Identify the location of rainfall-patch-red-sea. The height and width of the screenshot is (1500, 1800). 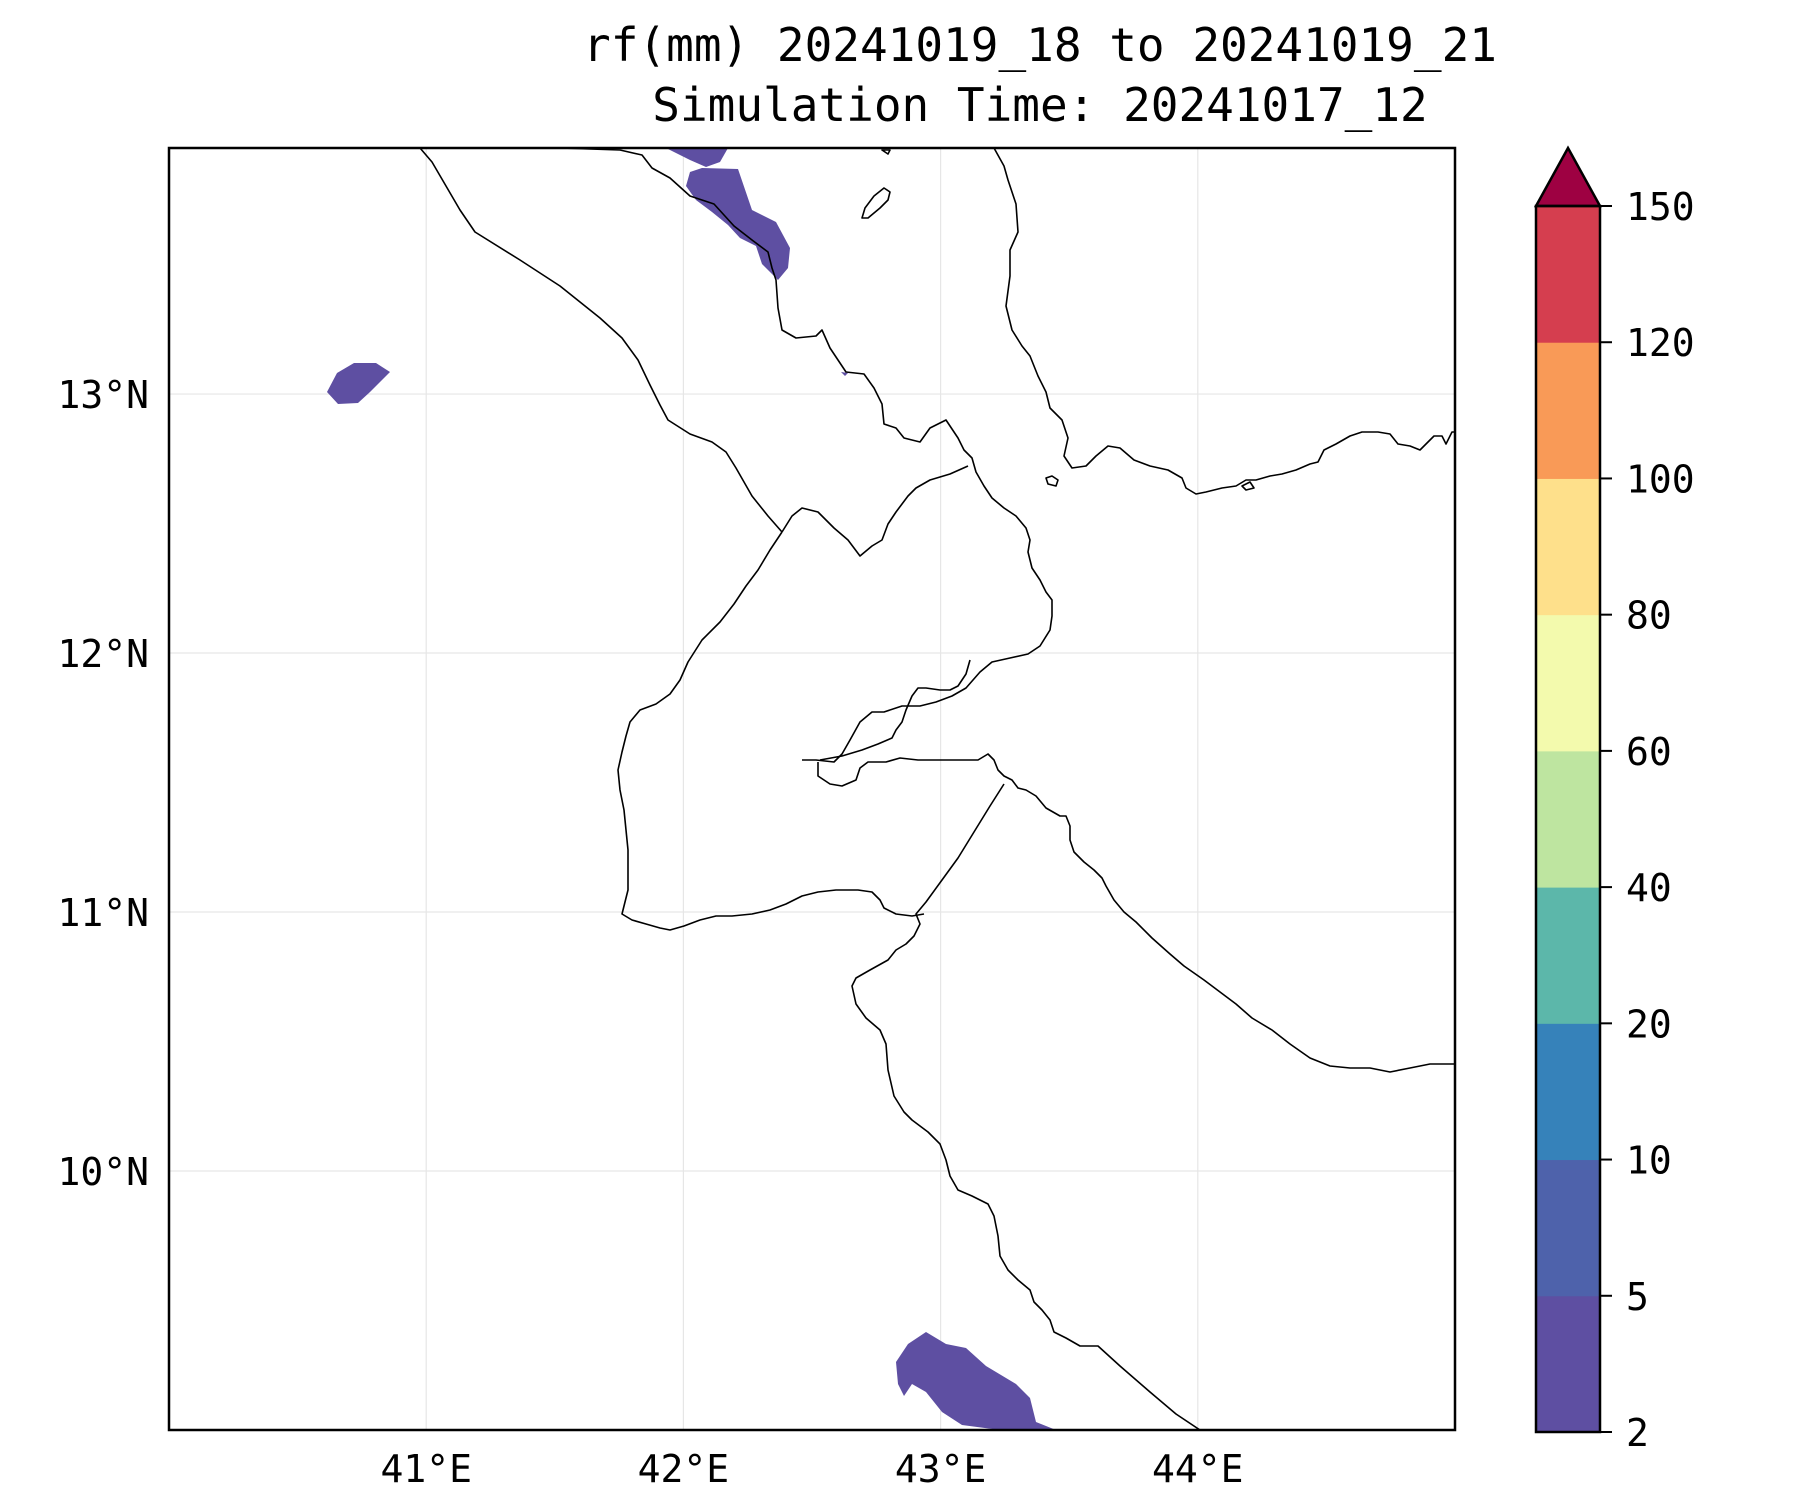
(738, 224).